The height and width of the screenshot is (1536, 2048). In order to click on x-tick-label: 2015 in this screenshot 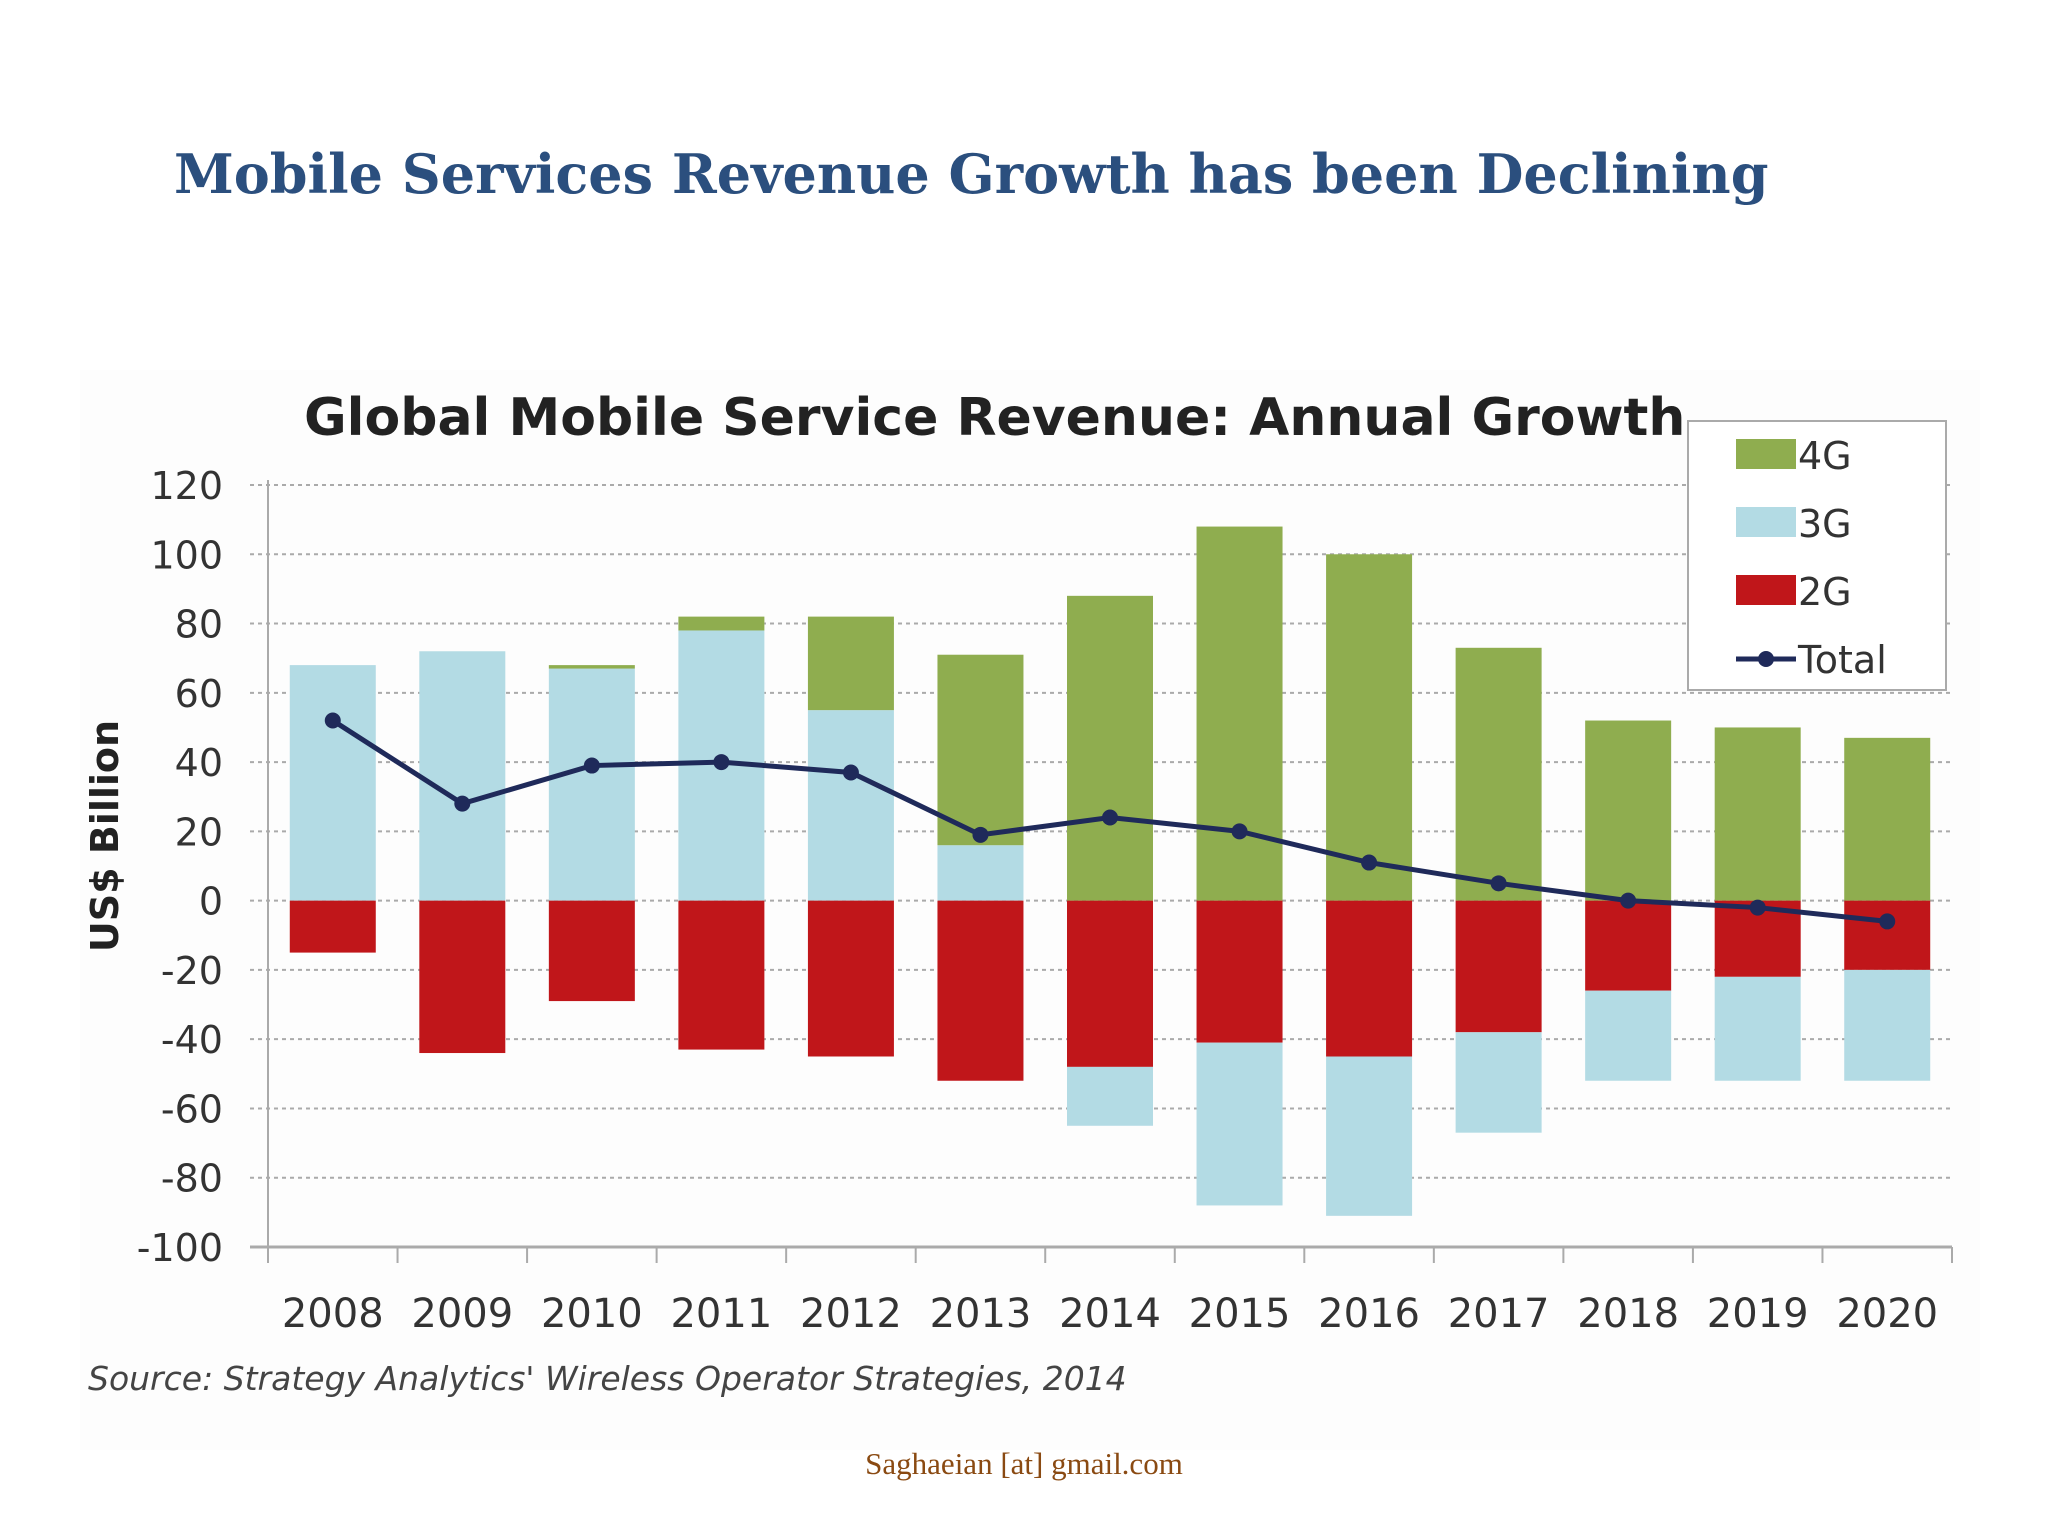, I will do `click(1240, 1314)`.